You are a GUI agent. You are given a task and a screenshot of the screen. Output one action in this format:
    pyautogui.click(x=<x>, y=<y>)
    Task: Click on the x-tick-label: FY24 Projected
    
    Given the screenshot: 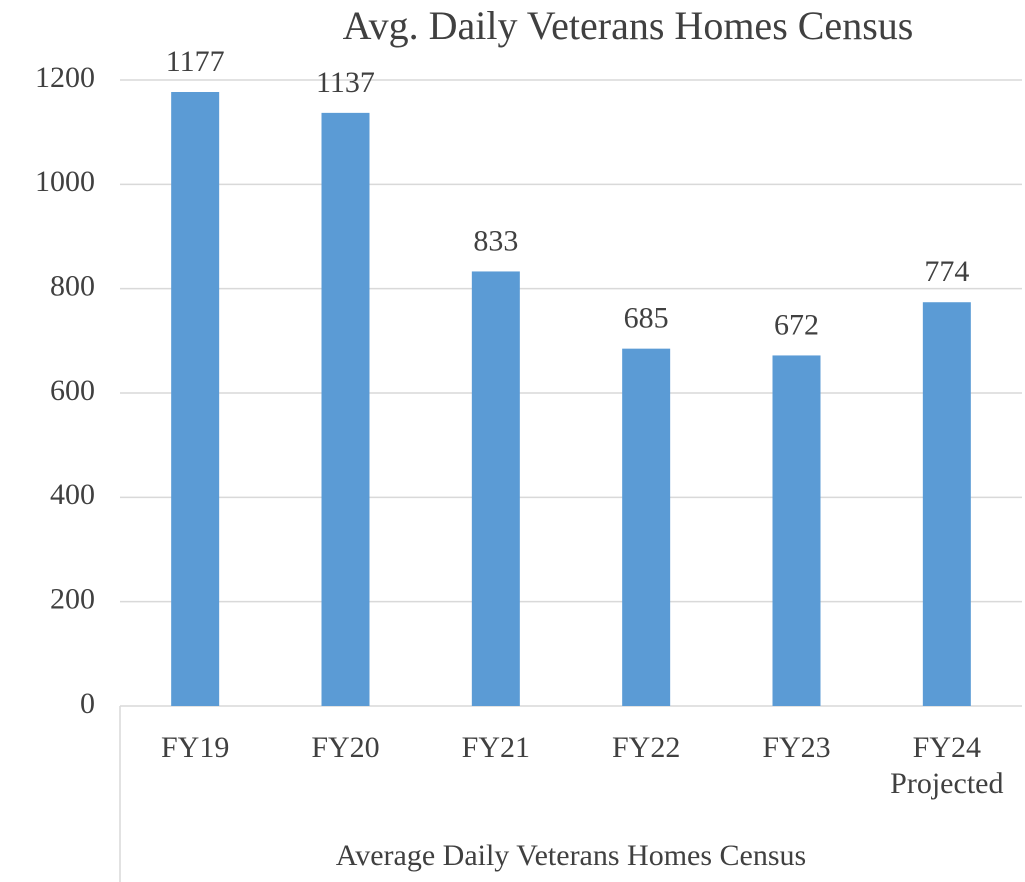 What is the action you would take?
    pyautogui.click(x=947, y=765)
    